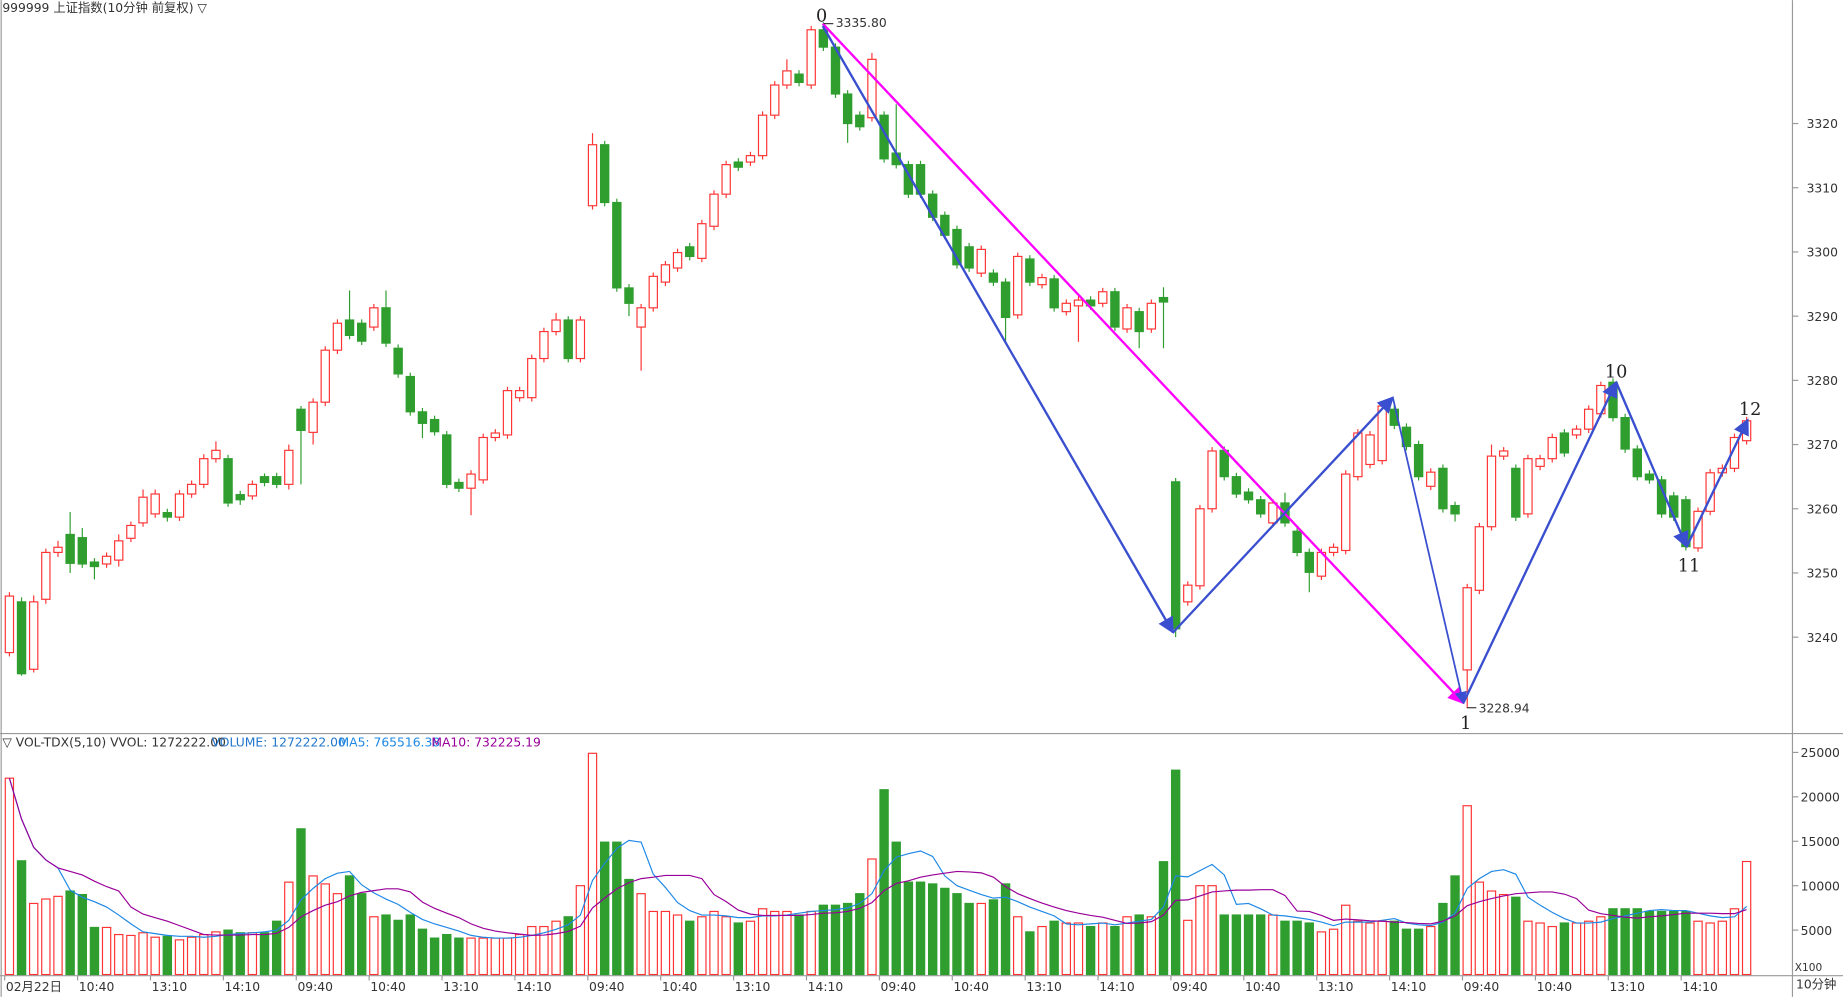 The image size is (1843, 997). I want to click on y-tick-label: 3320, so click(1823, 124).